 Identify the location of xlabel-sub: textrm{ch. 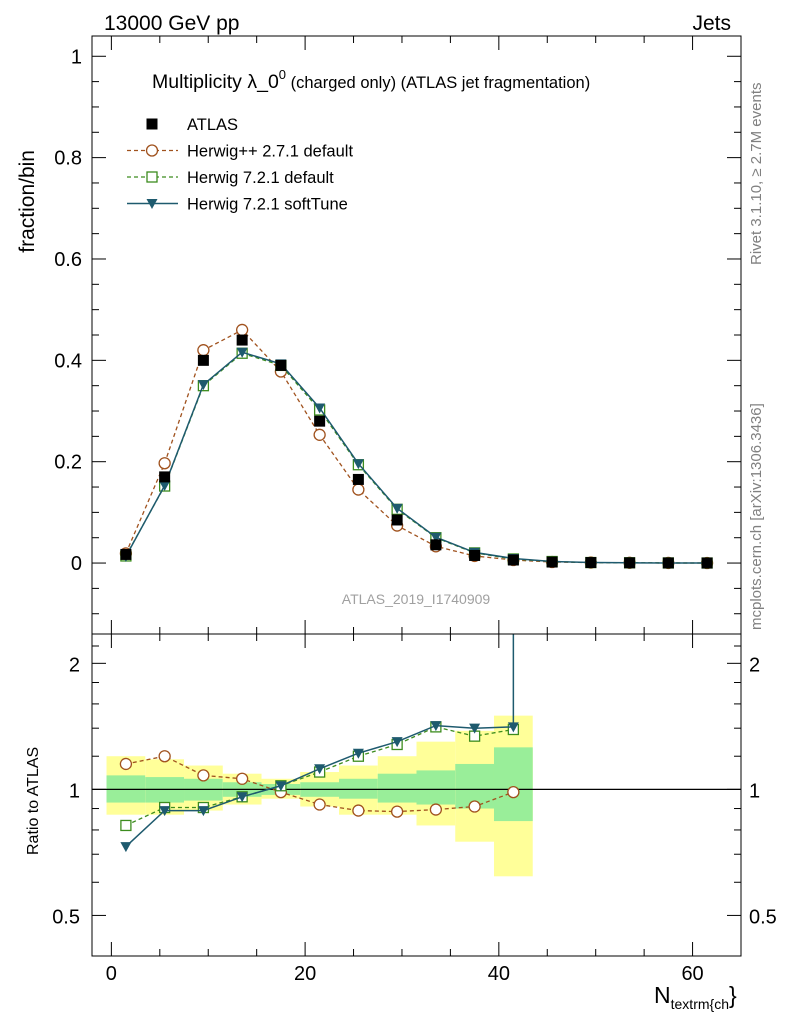
(700, 1004).